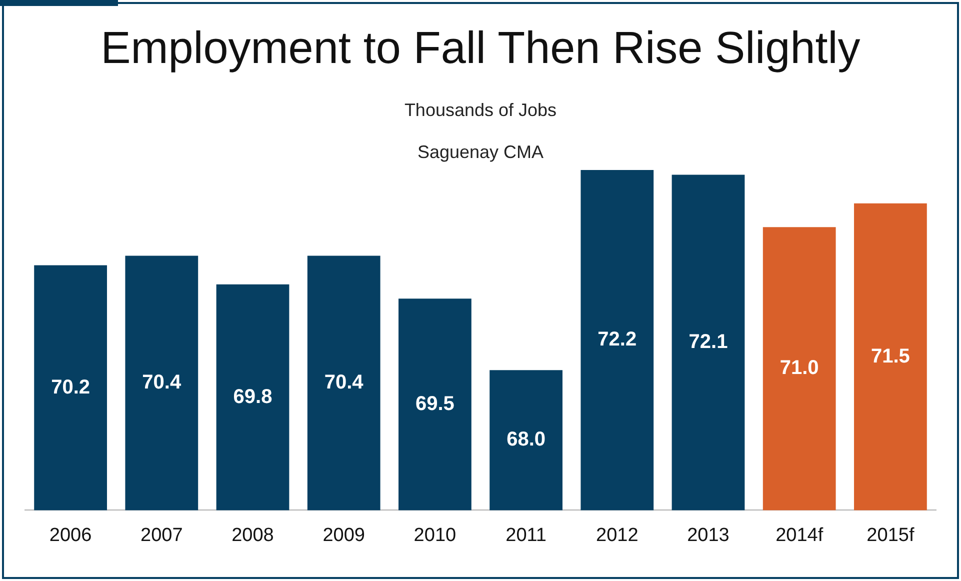  I want to click on data-label: 72.2, so click(617, 339).